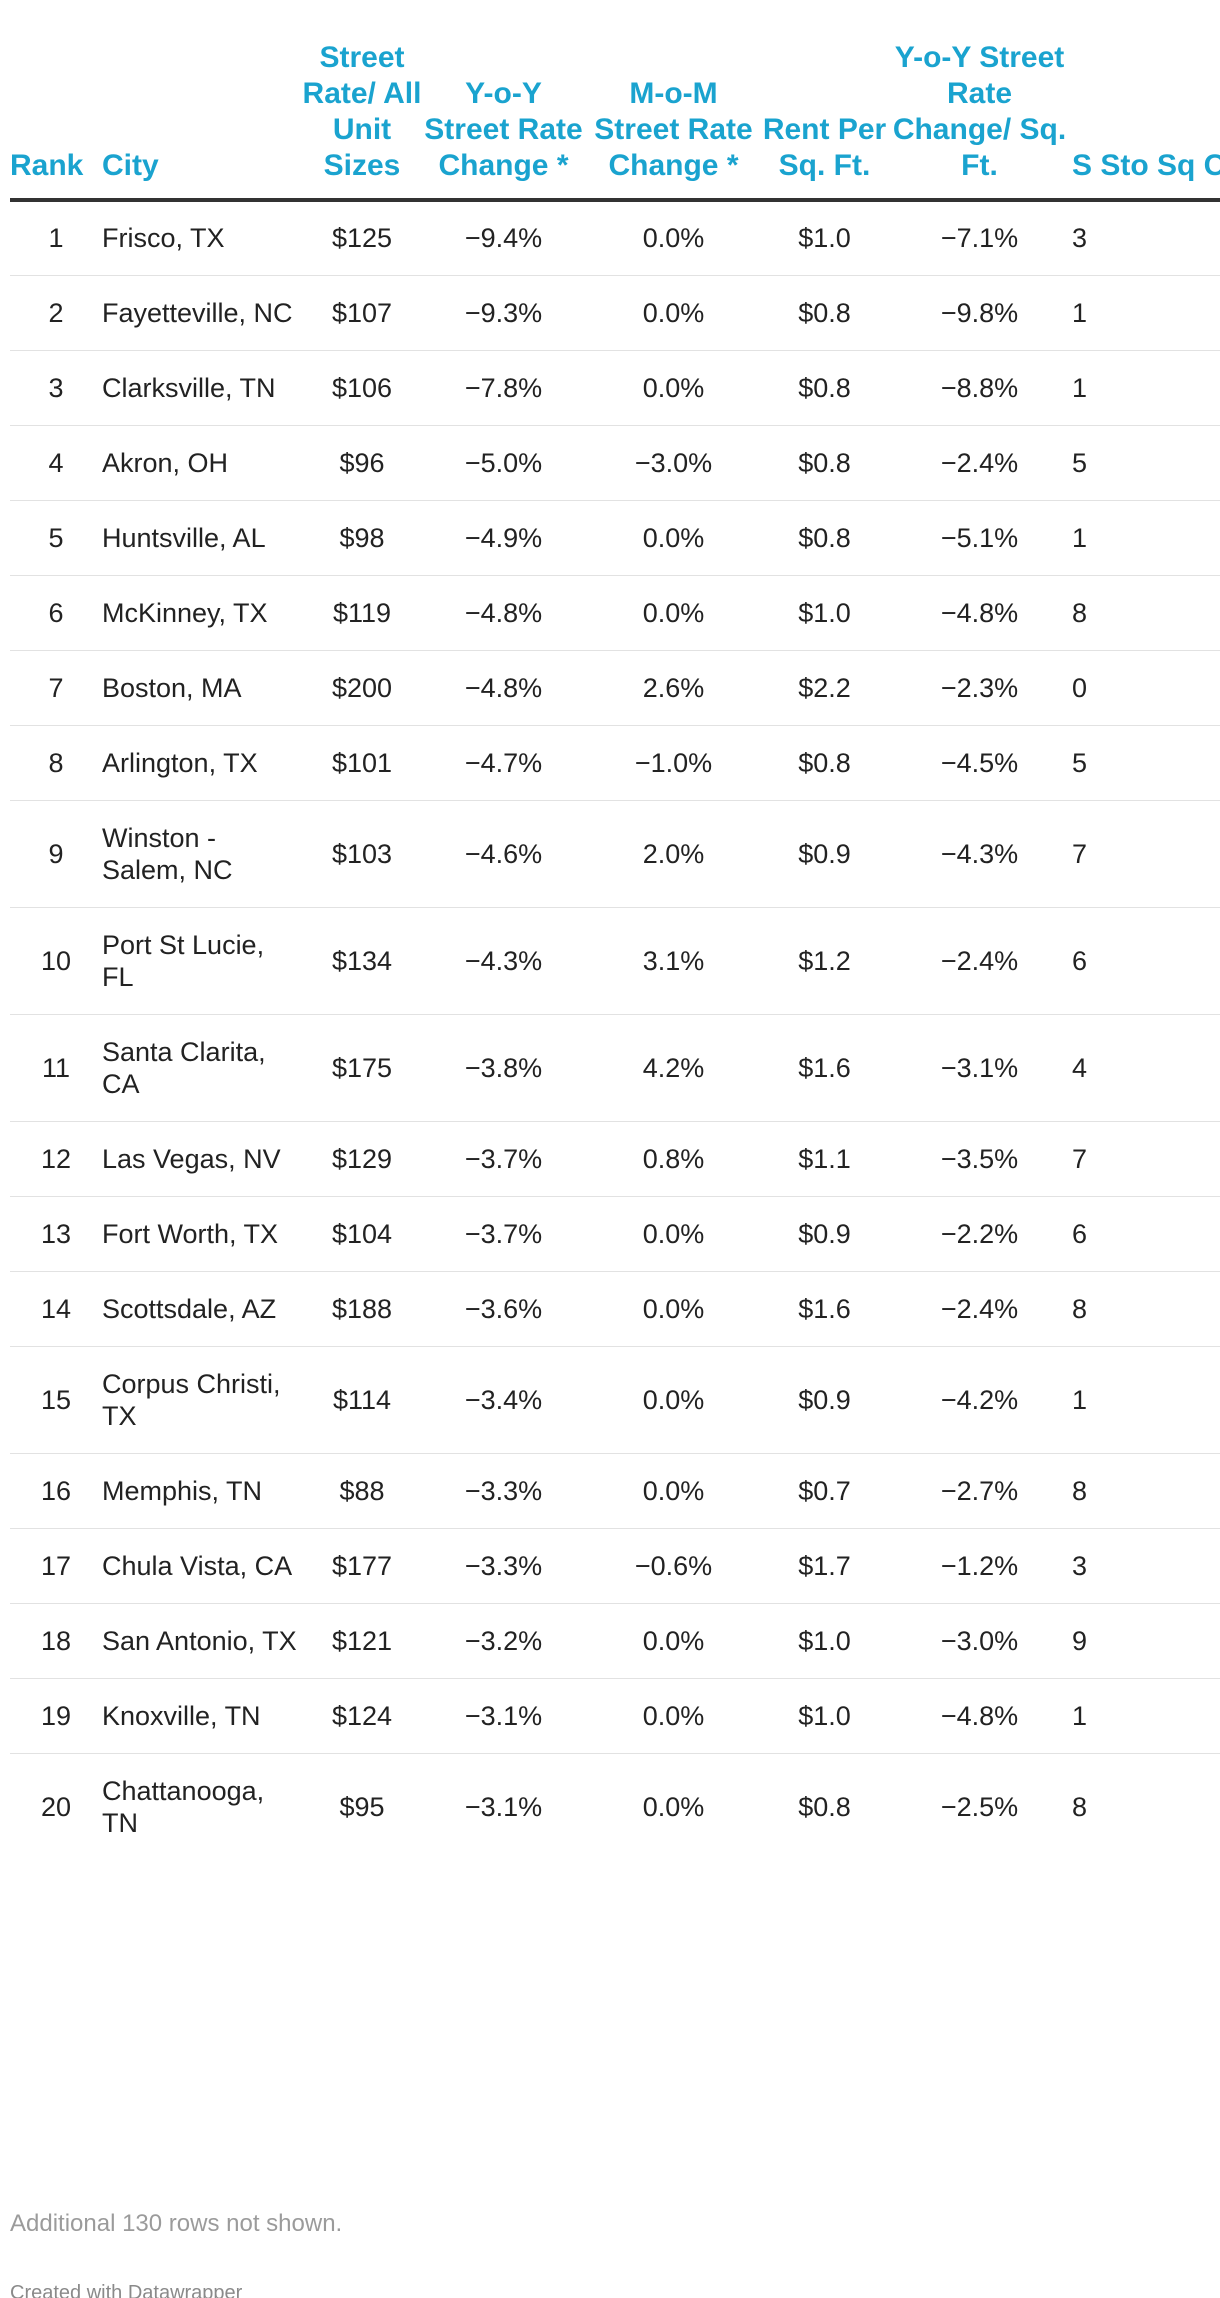 Image resolution: width=1220 pixels, height=2298 pixels. What do you see at coordinates (979, 1641) in the screenshot?
I see `cell-yoy-sqft: −3.0%` at bounding box center [979, 1641].